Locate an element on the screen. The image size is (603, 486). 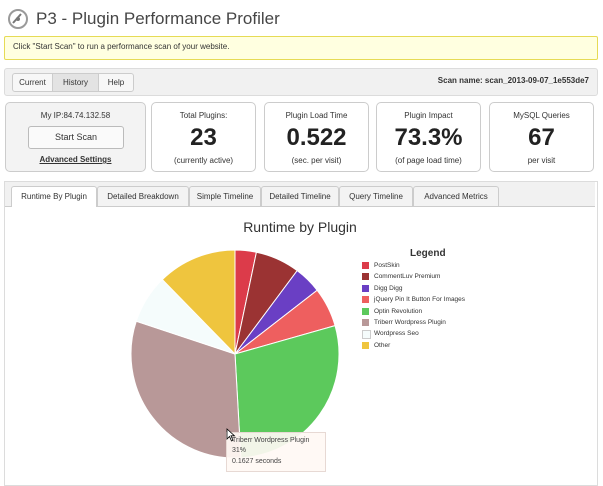
tab-detailed-breakdown: Detailed Breakdown is located at coordinates (143, 196).